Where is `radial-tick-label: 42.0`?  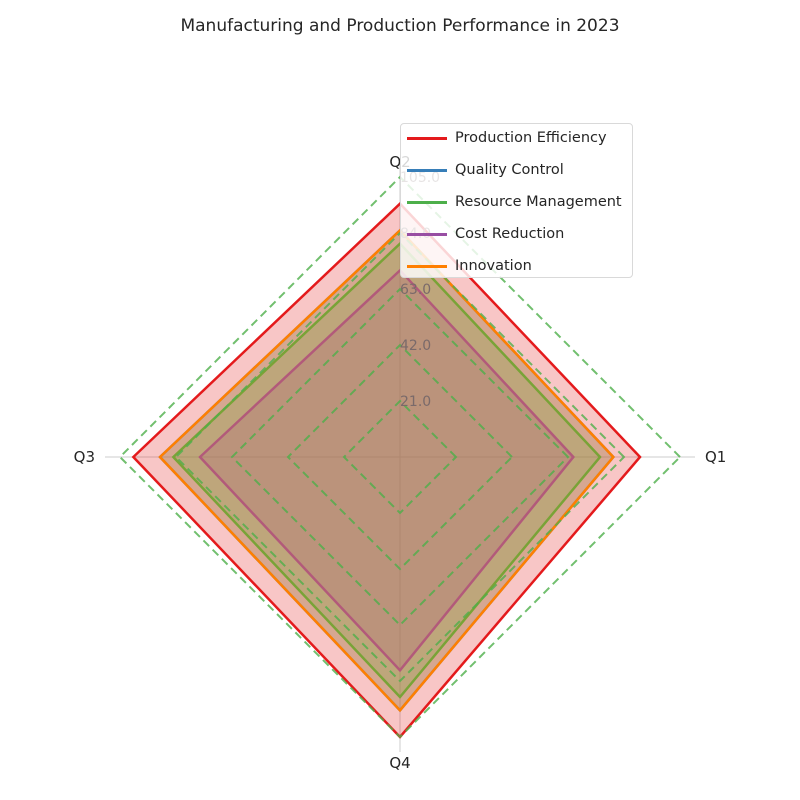
radial-tick-label: 42.0 is located at coordinates (415, 346).